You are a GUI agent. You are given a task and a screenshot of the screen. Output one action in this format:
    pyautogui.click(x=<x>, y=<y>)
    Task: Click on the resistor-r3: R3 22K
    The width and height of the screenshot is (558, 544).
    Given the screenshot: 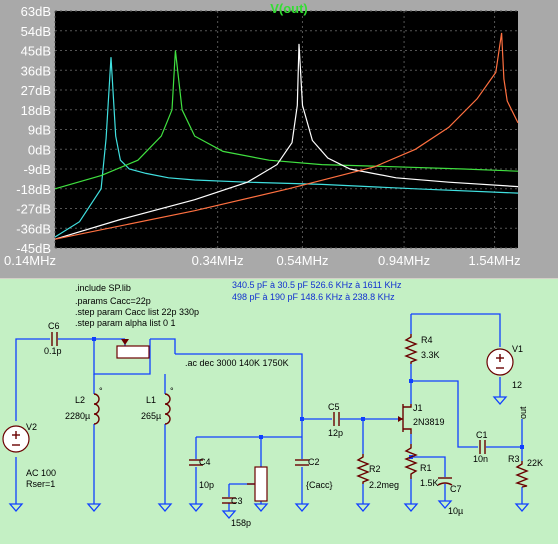 What is the action you would take?
    pyautogui.click(x=525, y=471)
    